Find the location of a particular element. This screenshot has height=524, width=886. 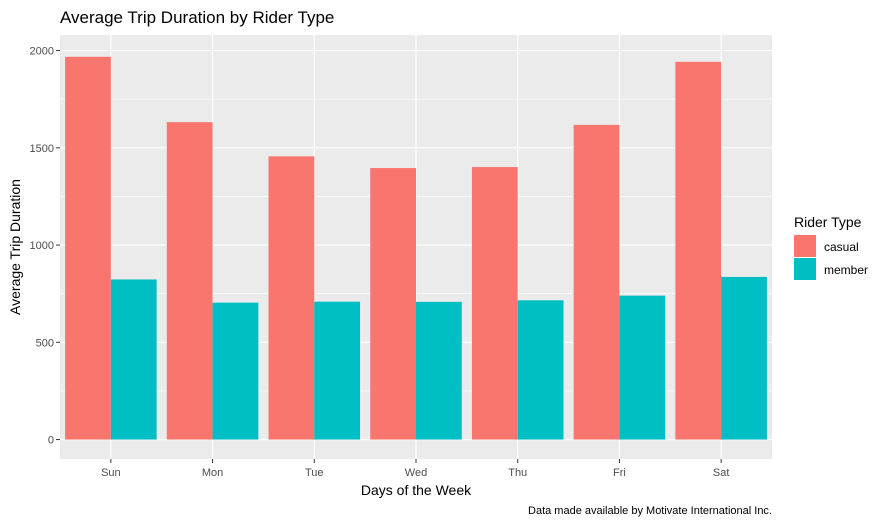

bar-casual-tue is located at coordinates (291, 298).